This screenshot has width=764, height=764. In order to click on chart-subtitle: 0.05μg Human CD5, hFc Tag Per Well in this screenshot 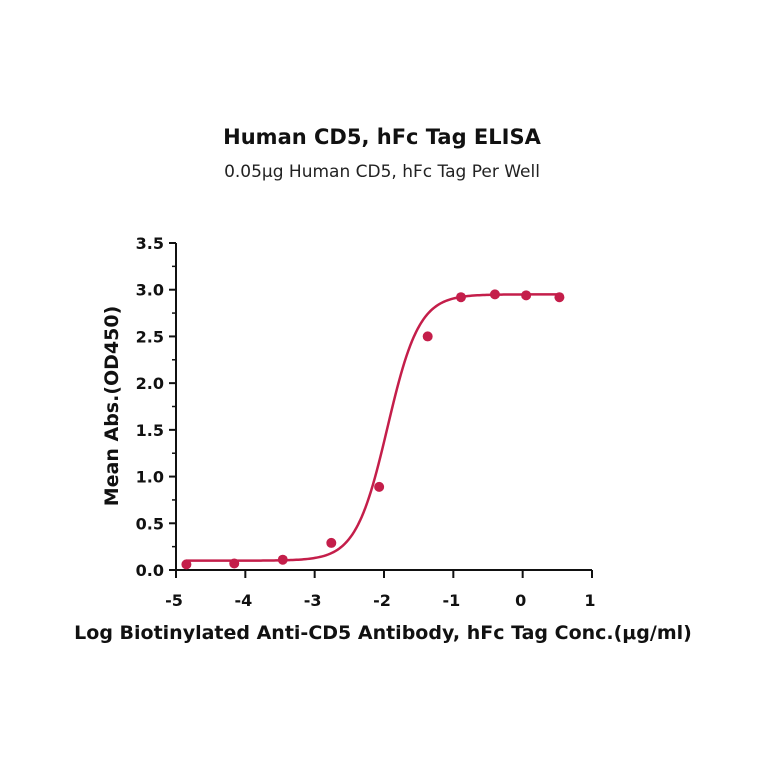, I will do `click(382, 172)`.